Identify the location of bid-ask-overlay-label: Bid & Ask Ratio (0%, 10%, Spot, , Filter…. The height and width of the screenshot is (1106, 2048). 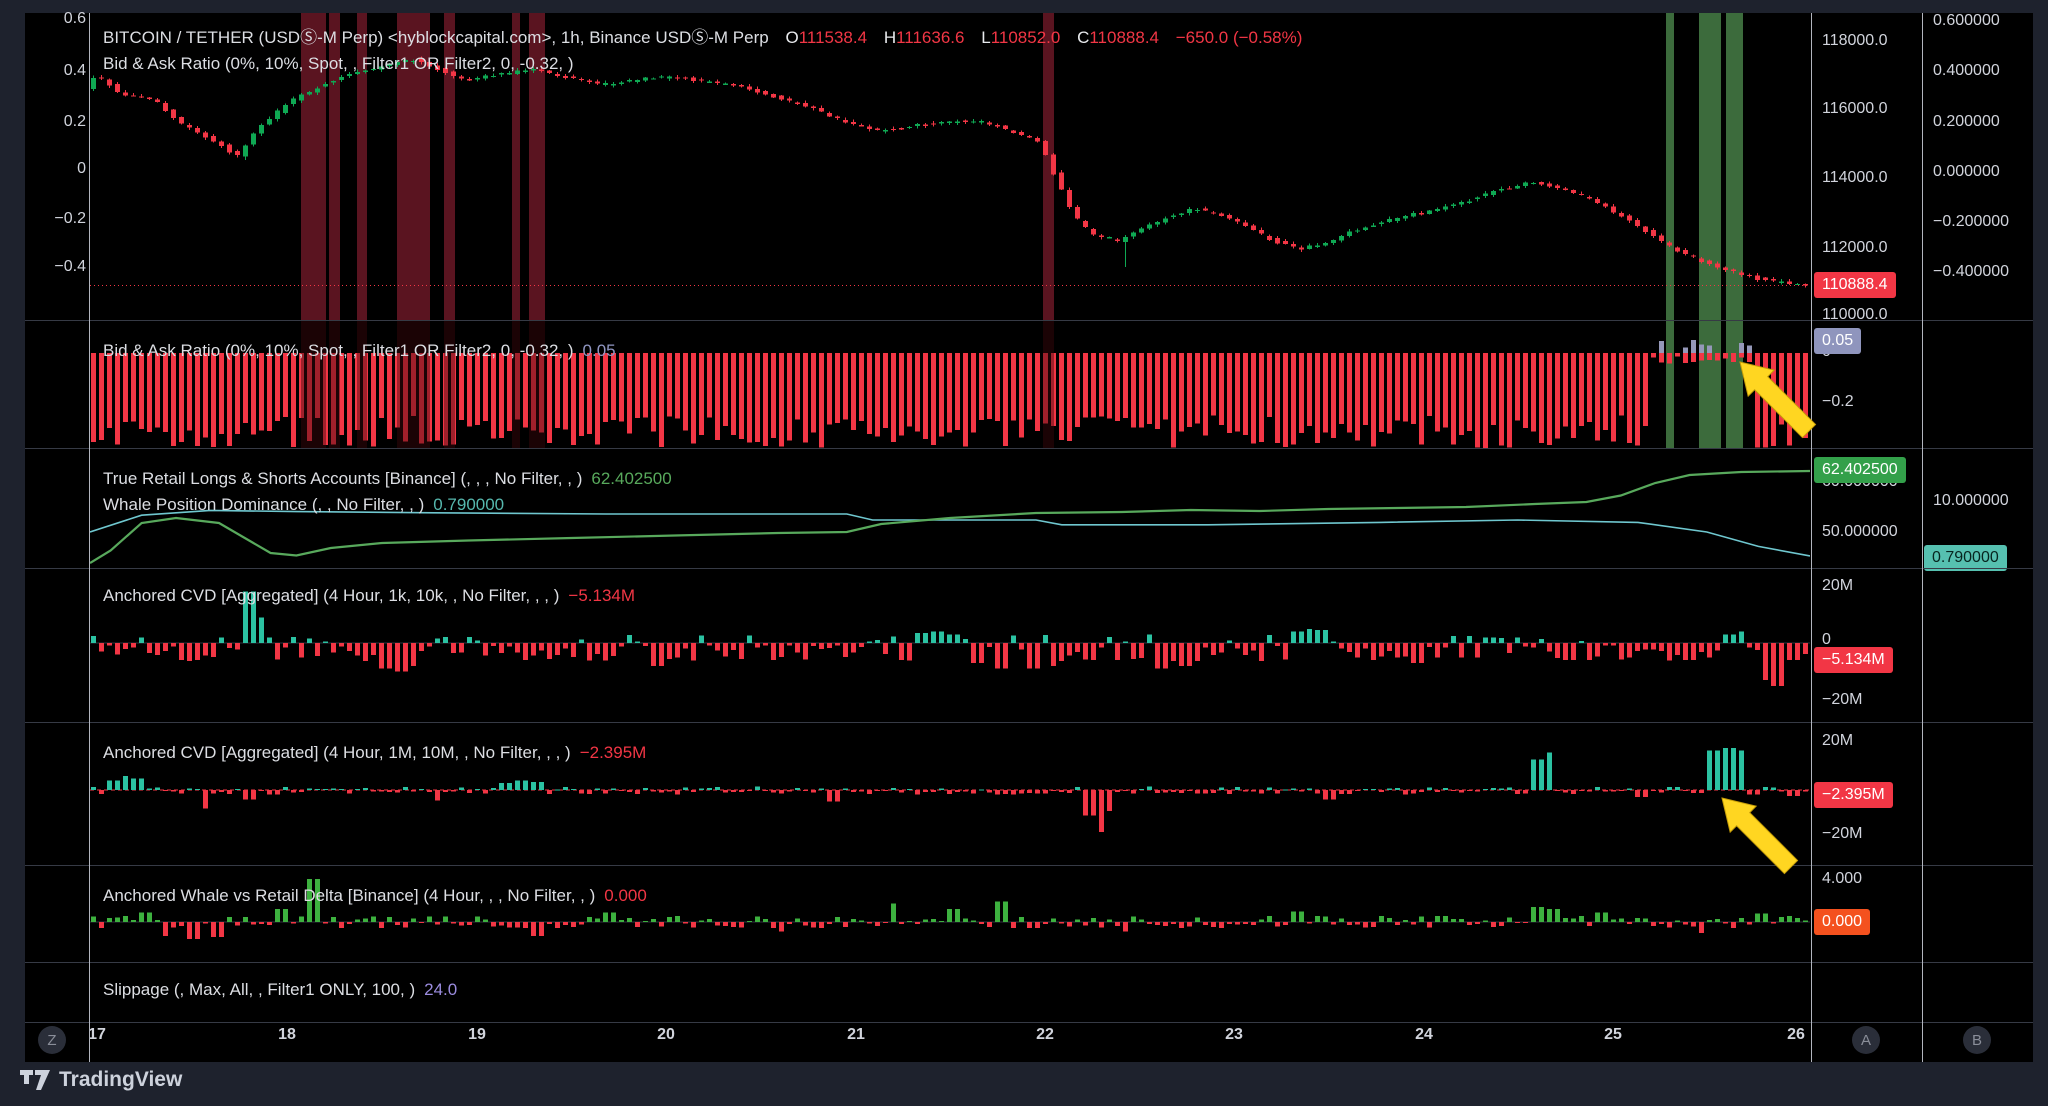
(338, 63).